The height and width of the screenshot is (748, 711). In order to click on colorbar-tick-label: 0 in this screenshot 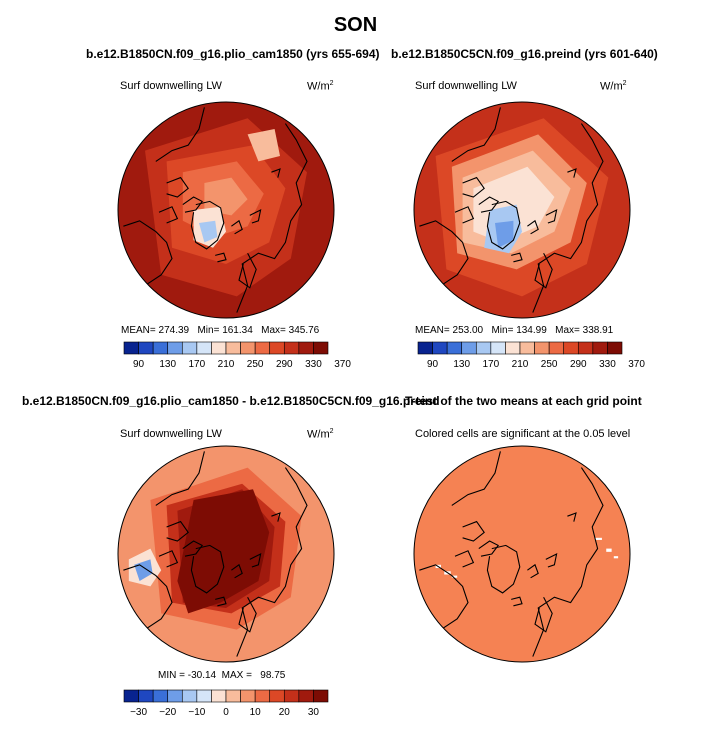, I will do `click(226, 712)`.